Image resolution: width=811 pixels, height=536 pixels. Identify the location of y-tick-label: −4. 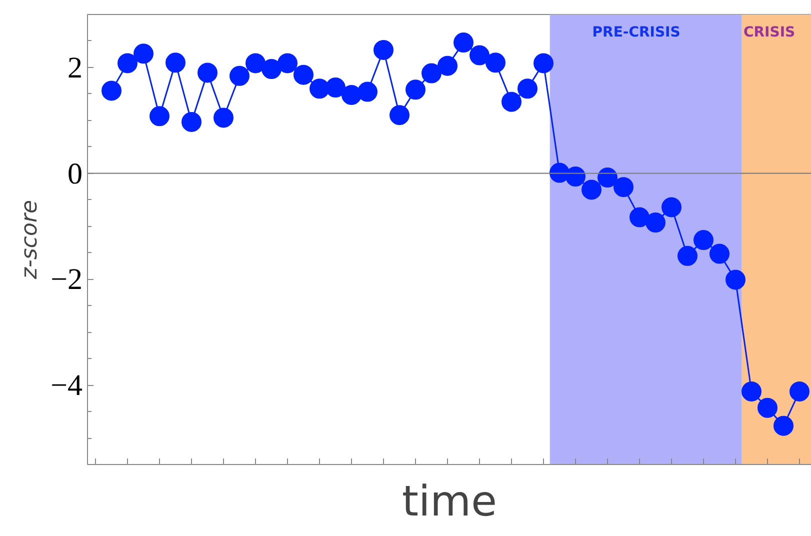
(66, 385).